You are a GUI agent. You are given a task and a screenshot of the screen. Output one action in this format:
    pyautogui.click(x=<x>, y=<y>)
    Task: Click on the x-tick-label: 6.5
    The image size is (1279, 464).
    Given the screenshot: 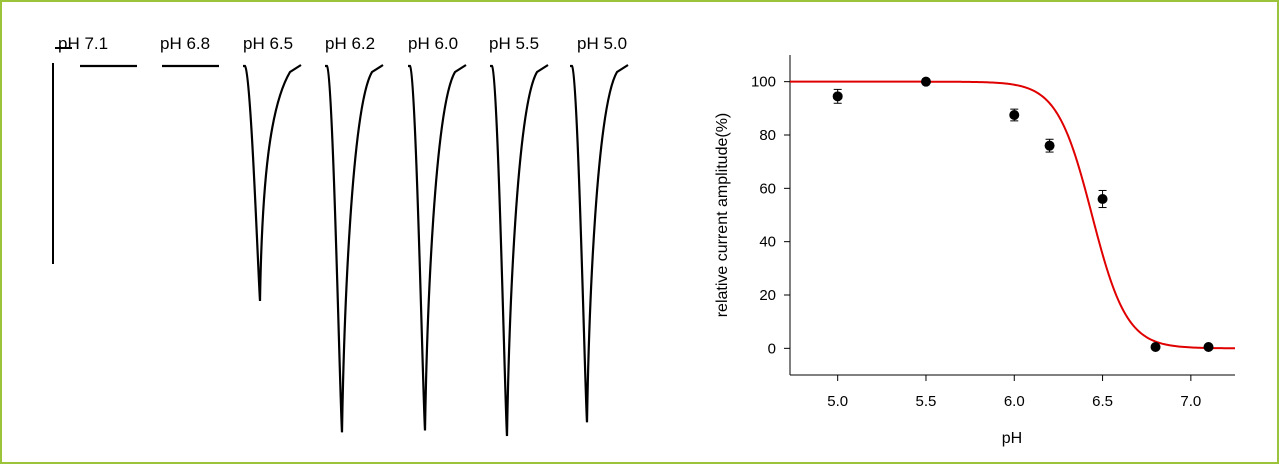 What is the action you would take?
    pyautogui.click(x=1102, y=401)
    